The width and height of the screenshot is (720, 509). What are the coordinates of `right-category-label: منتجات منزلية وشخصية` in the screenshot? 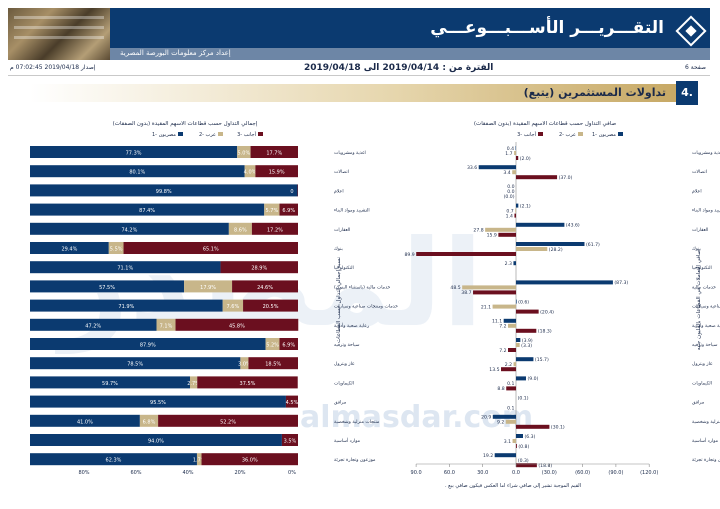 It's located at (706, 422).